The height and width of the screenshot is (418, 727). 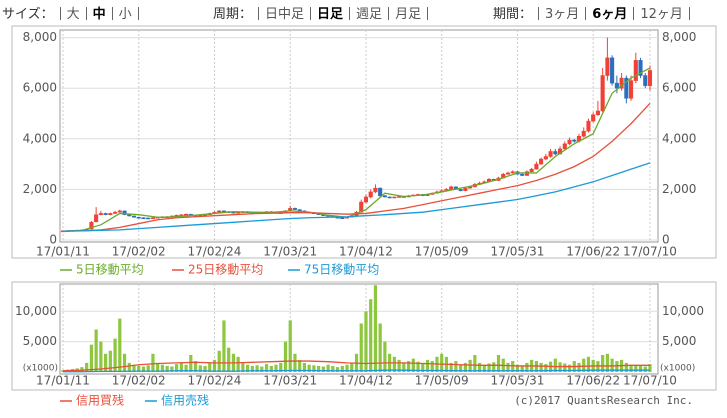 What do you see at coordinates (679, 37) in the screenshot?
I see `y2-tick-label: 8,000` at bounding box center [679, 37].